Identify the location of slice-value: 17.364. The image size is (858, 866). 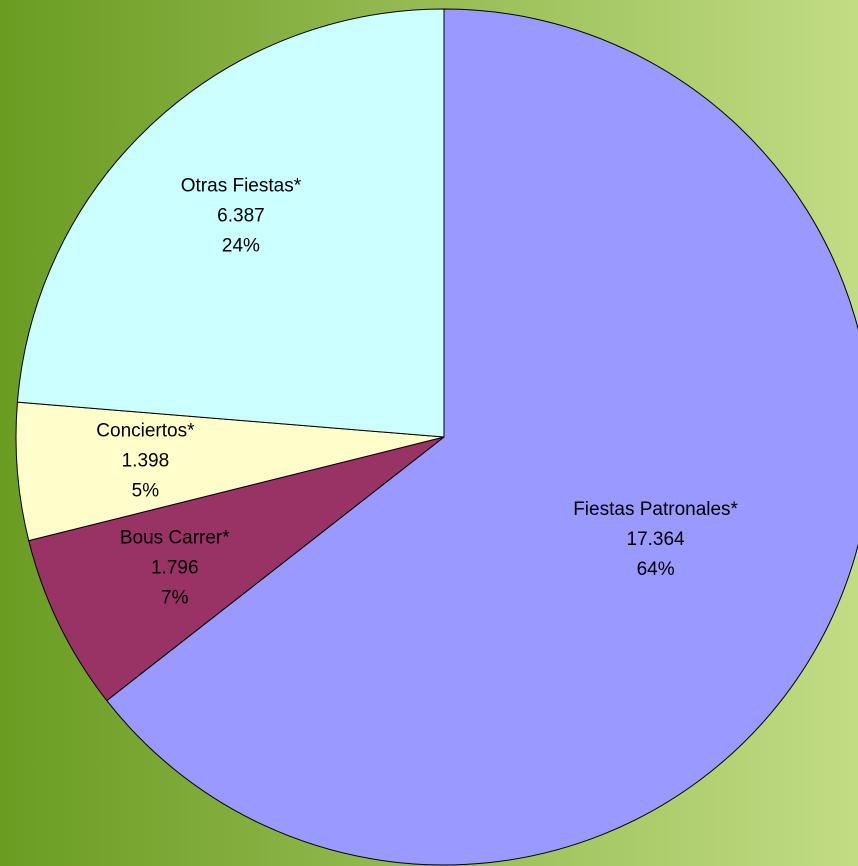
(656, 539).